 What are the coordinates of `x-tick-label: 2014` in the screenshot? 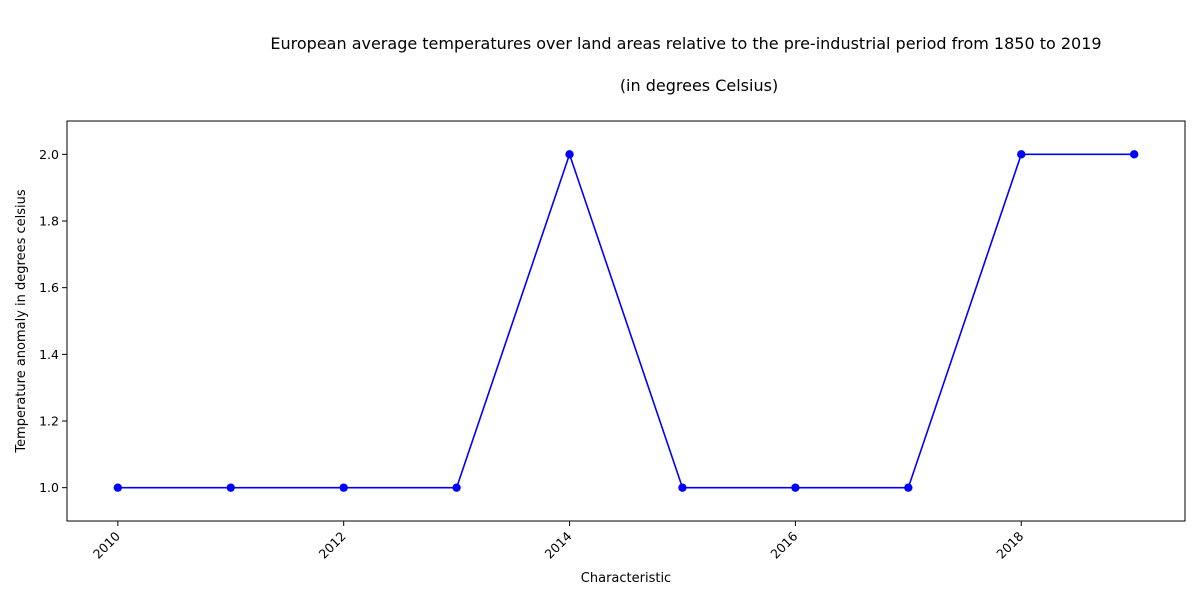 It's located at (558, 544).